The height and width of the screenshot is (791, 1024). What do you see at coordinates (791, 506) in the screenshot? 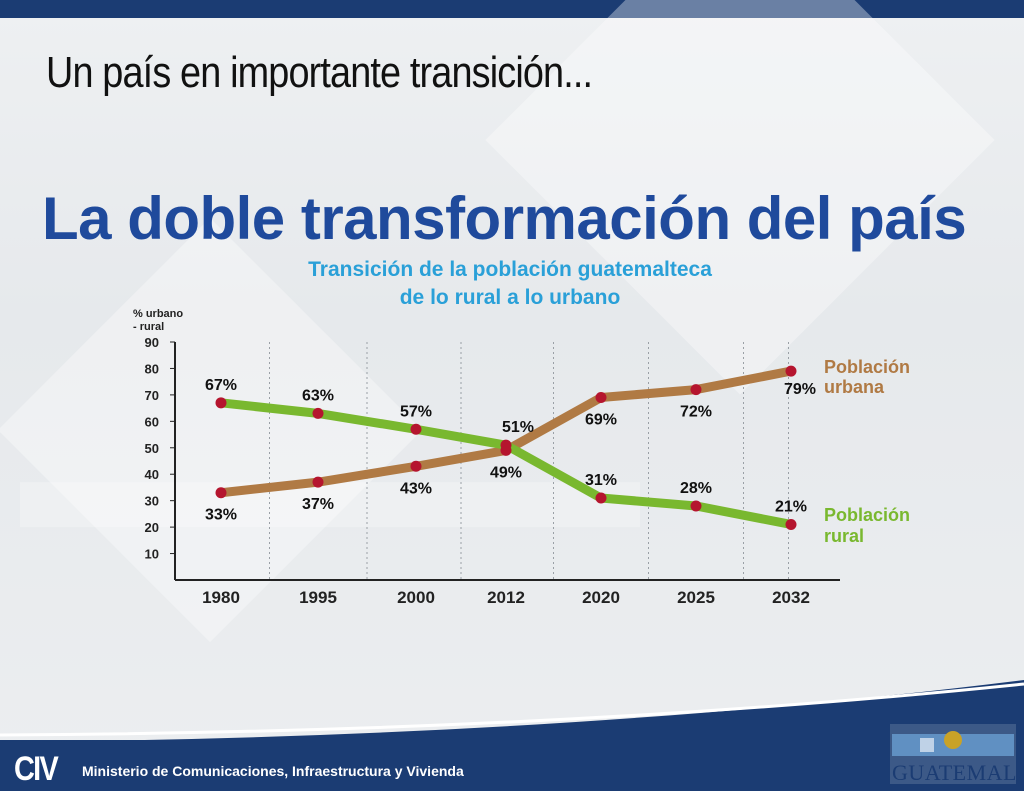
I see `data-label-rural: 21%` at bounding box center [791, 506].